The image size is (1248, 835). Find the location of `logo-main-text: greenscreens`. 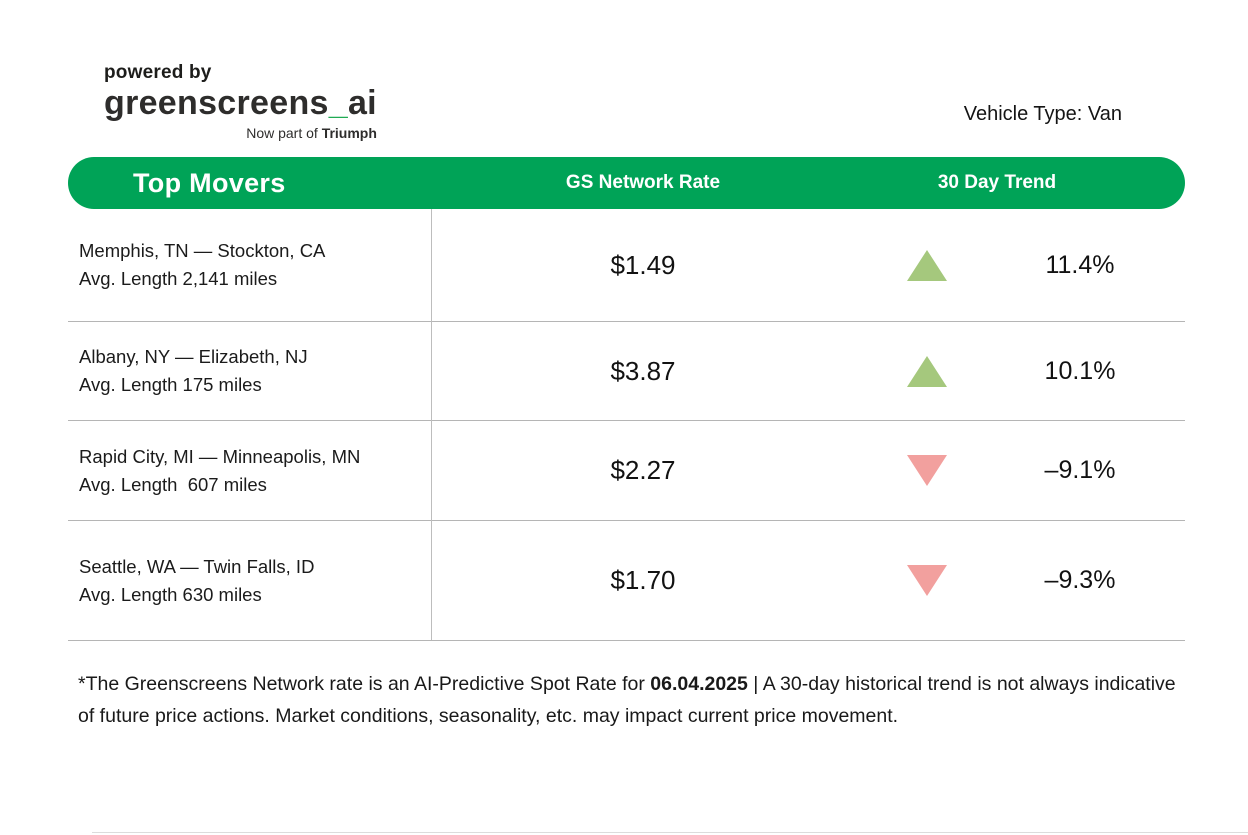

logo-main-text: greenscreens is located at coordinates (216, 103).